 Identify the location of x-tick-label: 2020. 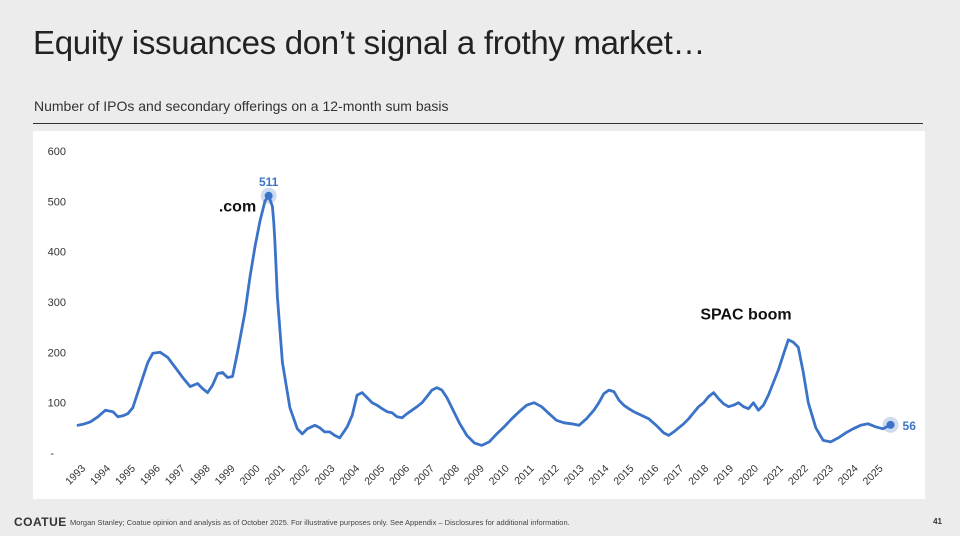
(748, 475).